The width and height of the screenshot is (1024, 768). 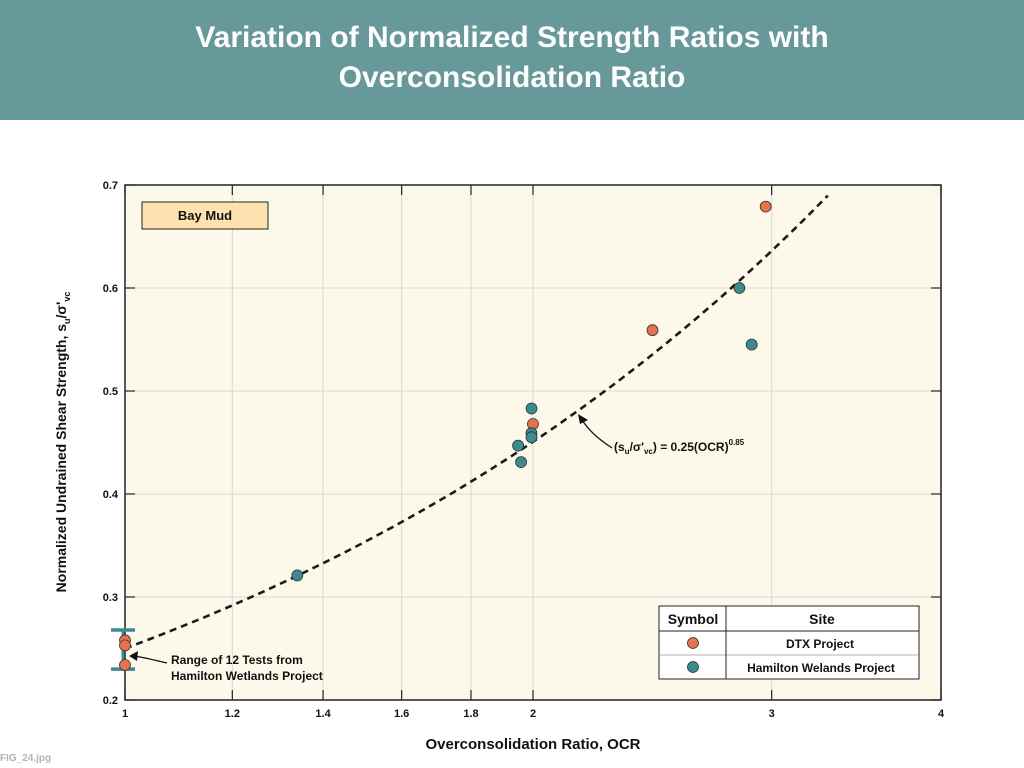 What do you see at coordinates (693, 619) in the screenshot?
I see `legend-header-symbol: Symbol` at bounding box center [693, 619].